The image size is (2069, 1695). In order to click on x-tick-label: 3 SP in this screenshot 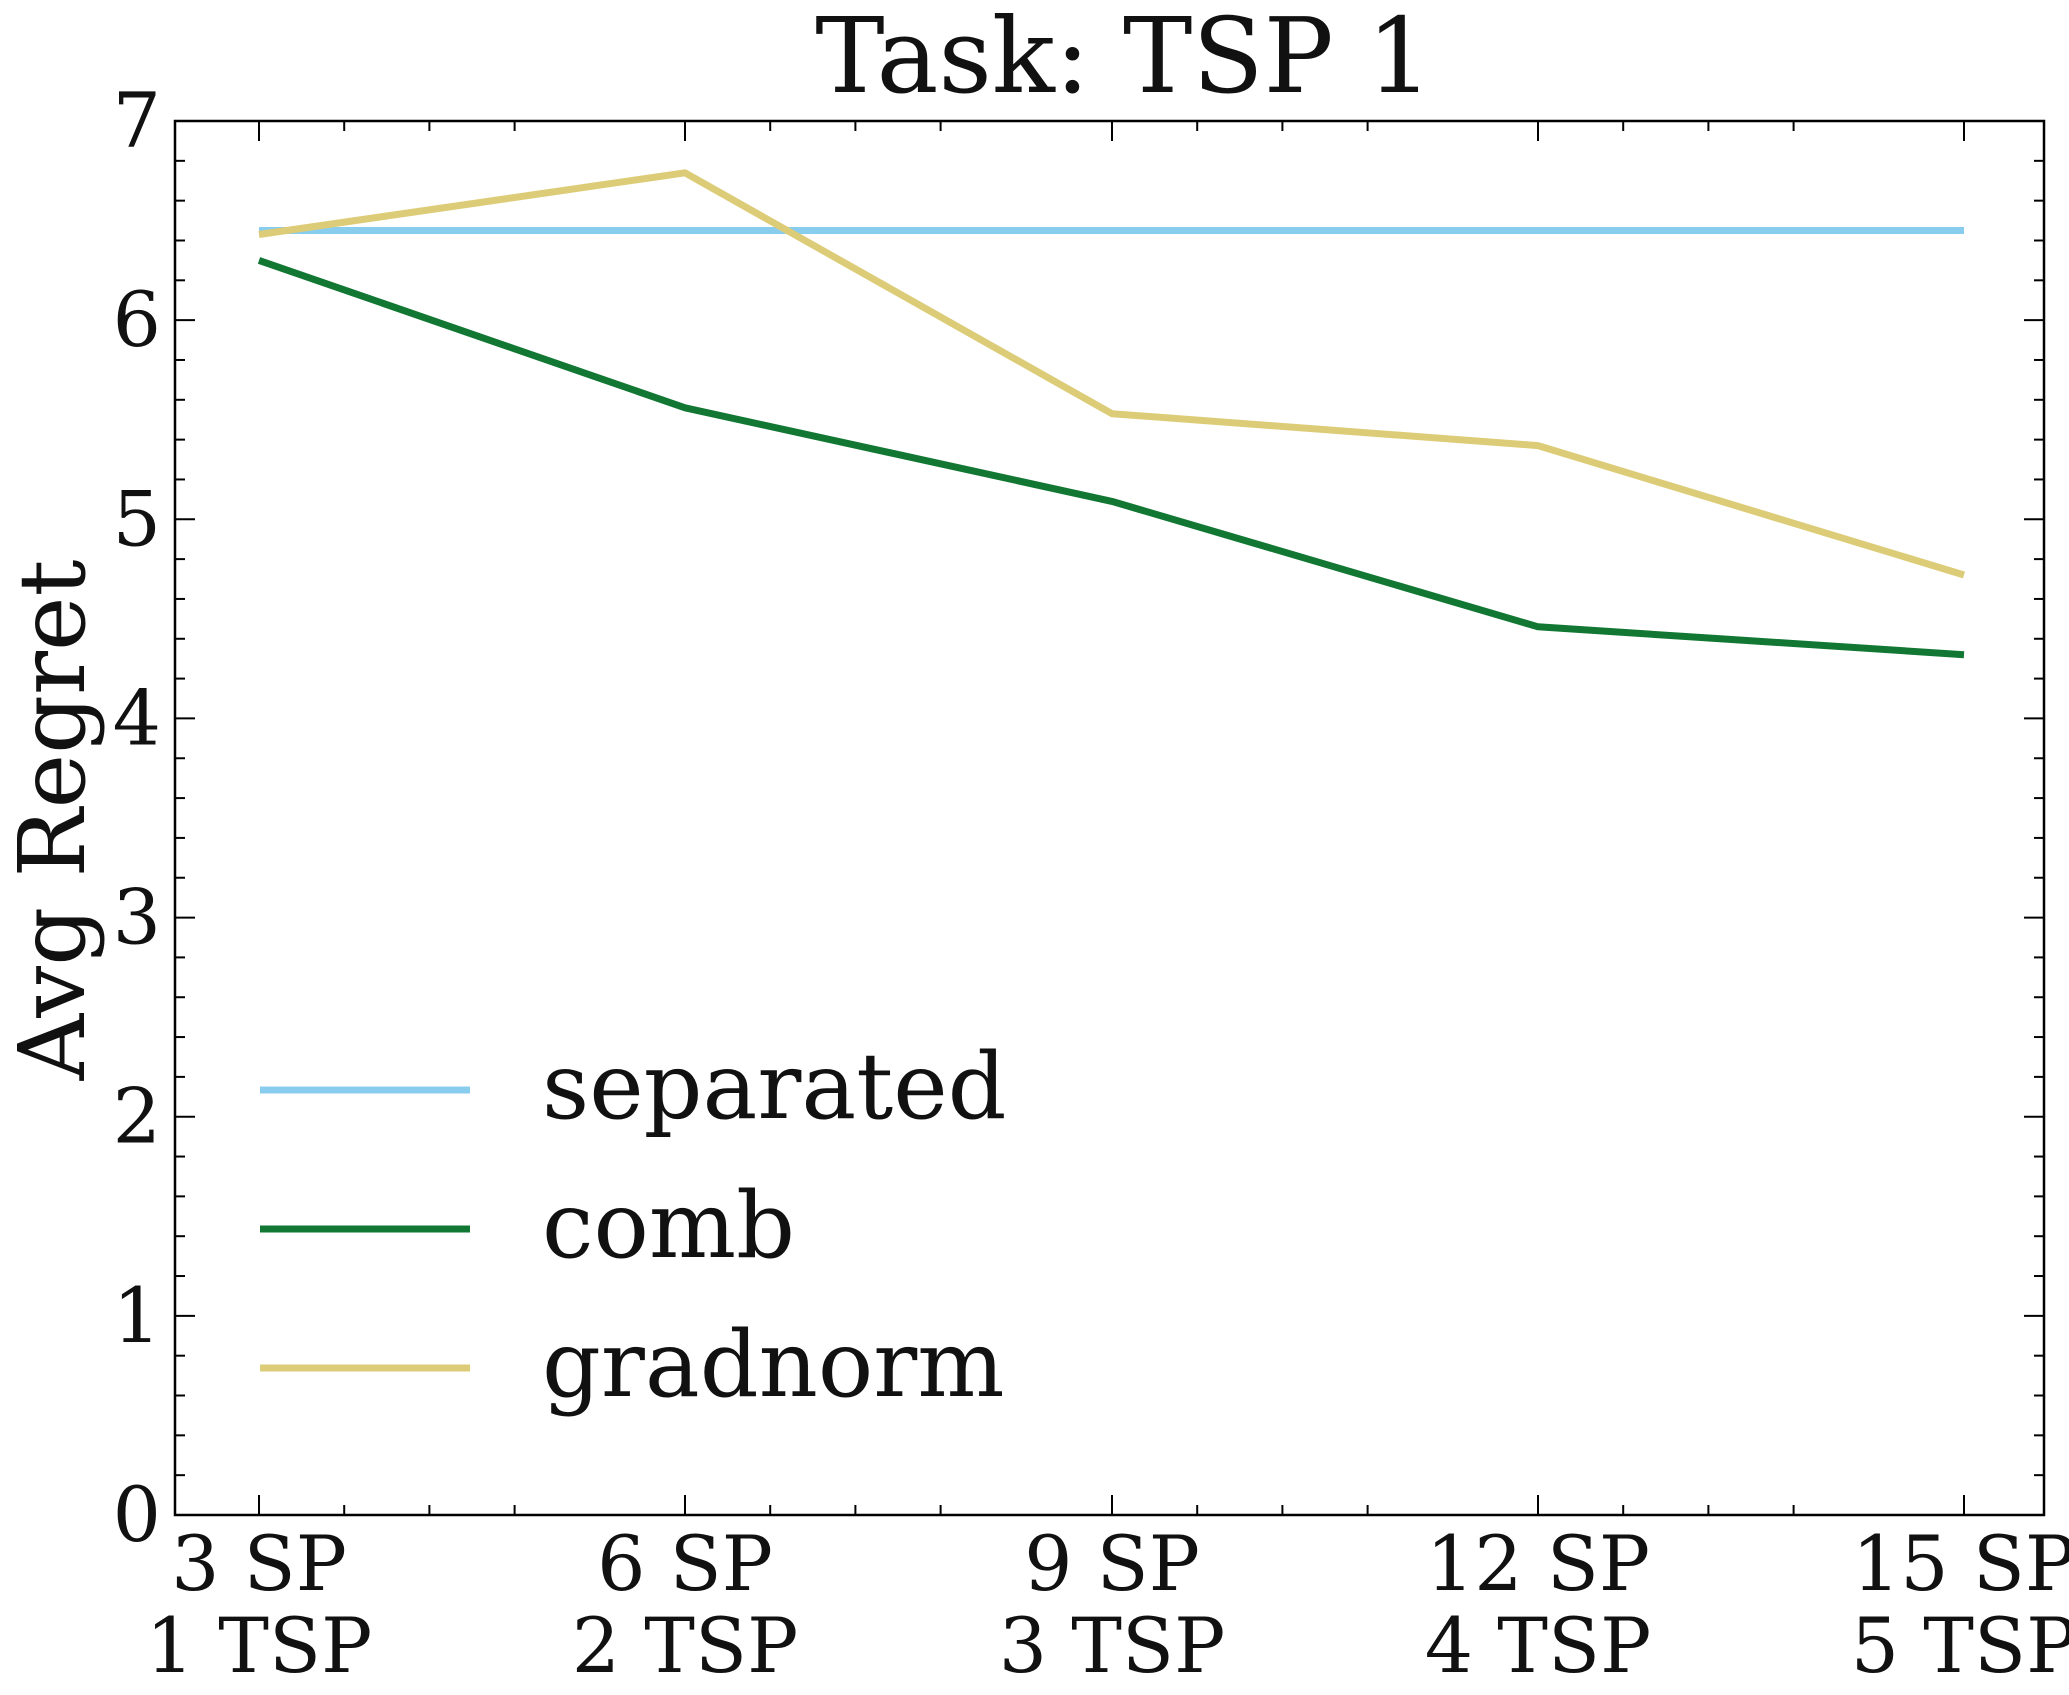, I will do `click(259, 1563)`.